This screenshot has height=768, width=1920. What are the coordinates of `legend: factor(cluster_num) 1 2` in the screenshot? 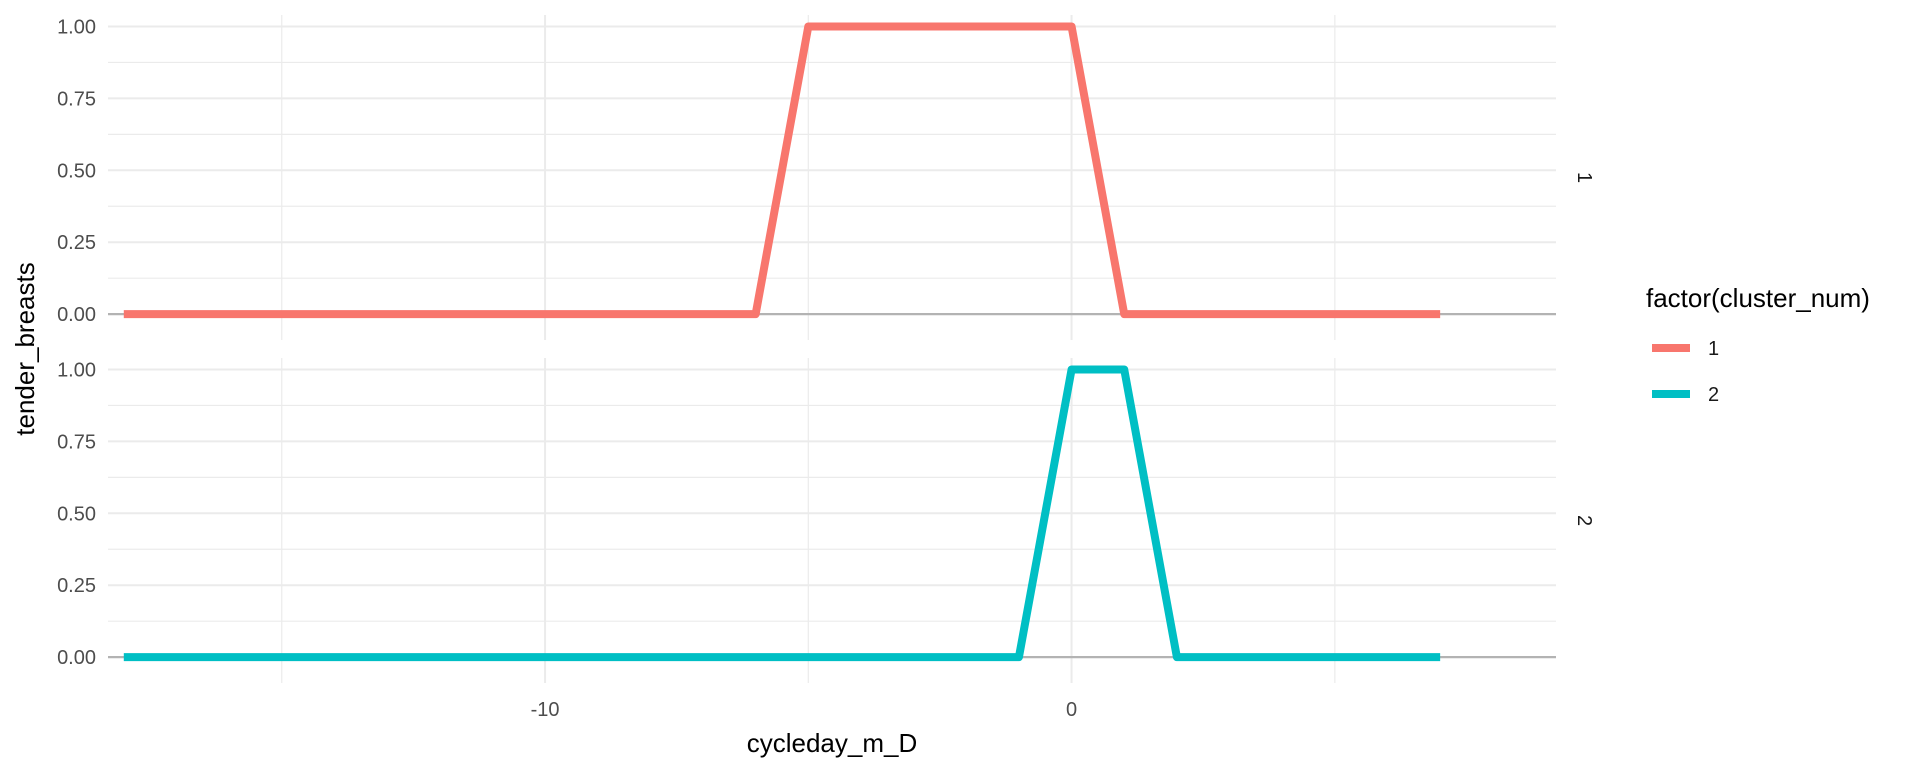 It's located at (1758, 344).